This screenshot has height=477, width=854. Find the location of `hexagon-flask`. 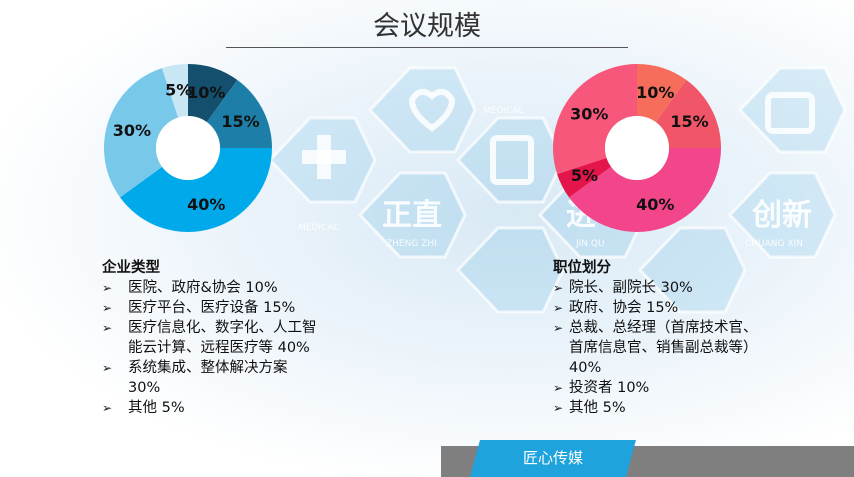

hexagon-flask is located at coordinates (692, 270).